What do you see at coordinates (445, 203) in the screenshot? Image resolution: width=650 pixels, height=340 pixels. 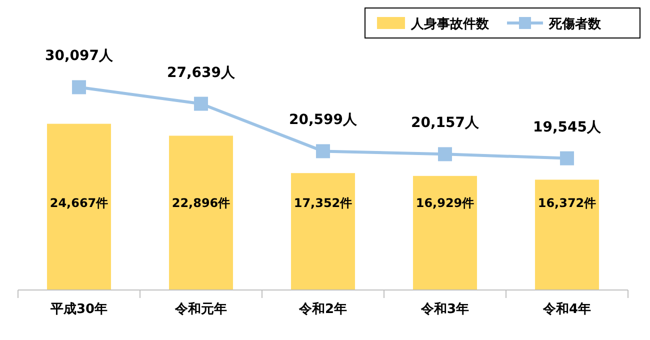 I see `data-label: 16,929件` at bounding box center [445, 203].